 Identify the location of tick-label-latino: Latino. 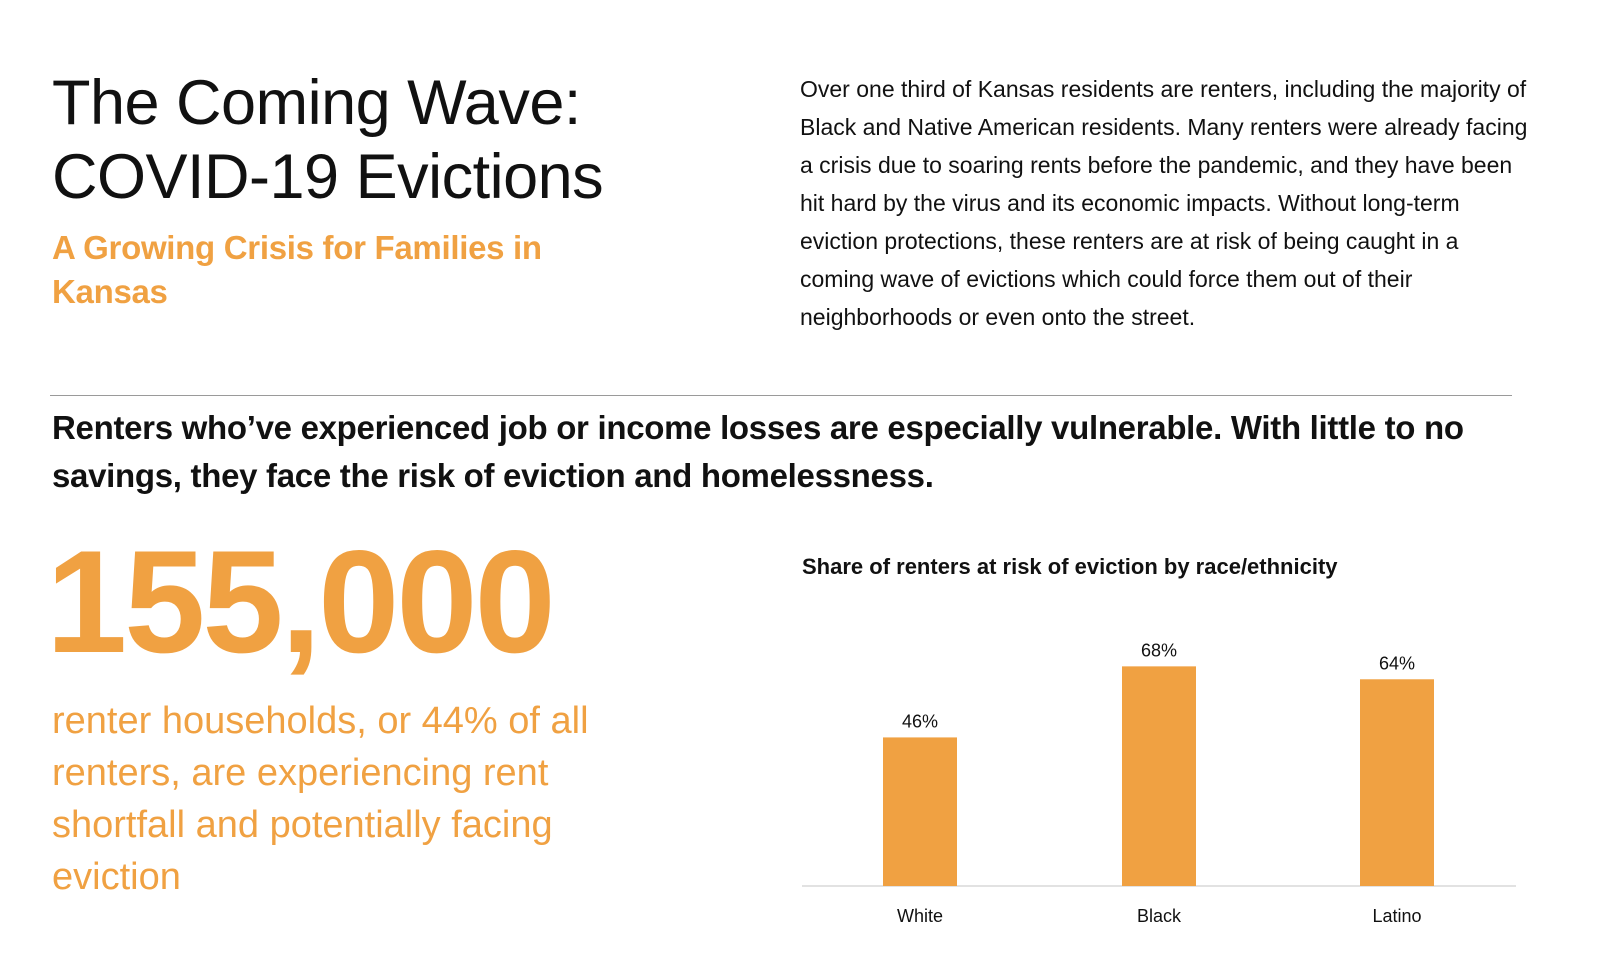
(1396, 916).